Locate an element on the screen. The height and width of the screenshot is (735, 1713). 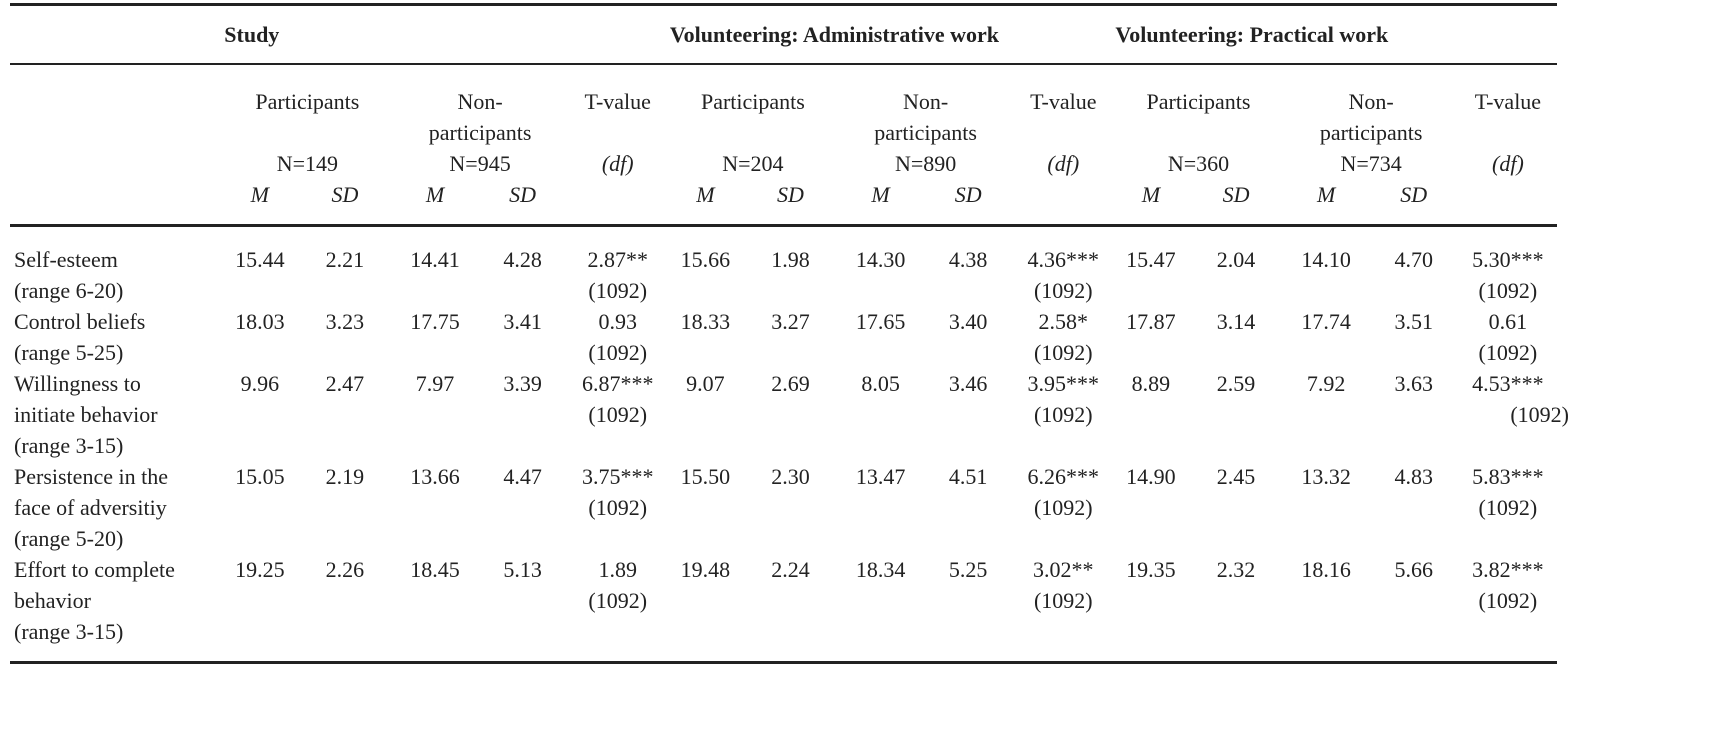
value-p-m: 18.33 is located at coordinates (705, 321).